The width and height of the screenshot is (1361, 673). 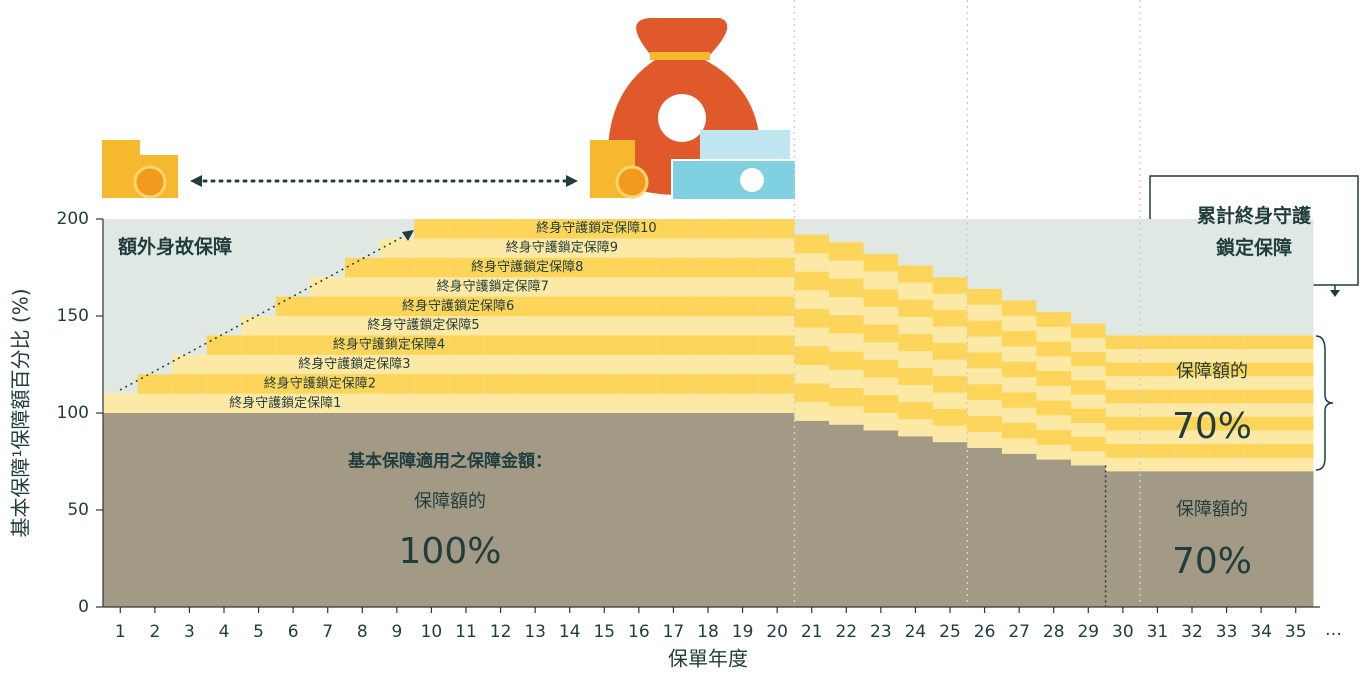 What do you see at coordinates (1324, 403) in the screenshot?
I see `brace` at bounding box center [1324, 403].